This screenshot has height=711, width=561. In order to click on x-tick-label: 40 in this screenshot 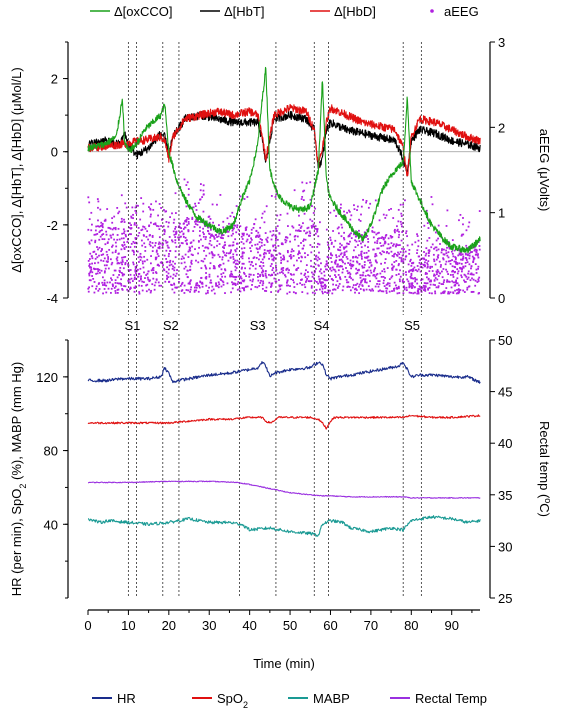, I will do `click(249, 625)`.